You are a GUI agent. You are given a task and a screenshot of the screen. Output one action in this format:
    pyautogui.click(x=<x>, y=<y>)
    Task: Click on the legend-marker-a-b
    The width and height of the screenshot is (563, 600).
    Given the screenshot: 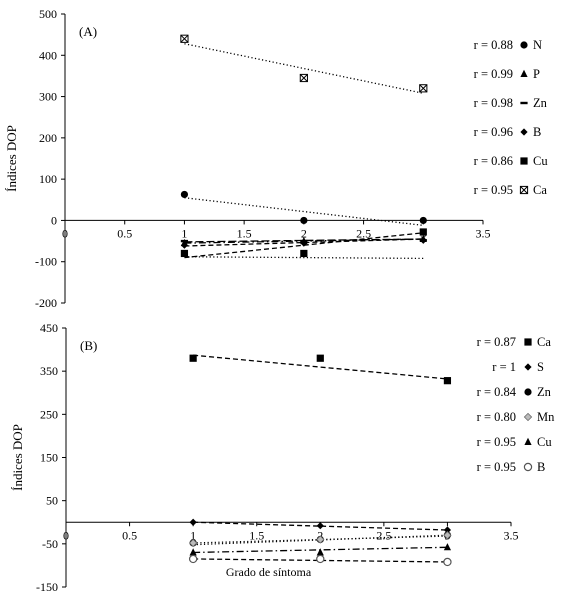 What is the action you would take?
    pyautogui.click(x=524, y=132)
    